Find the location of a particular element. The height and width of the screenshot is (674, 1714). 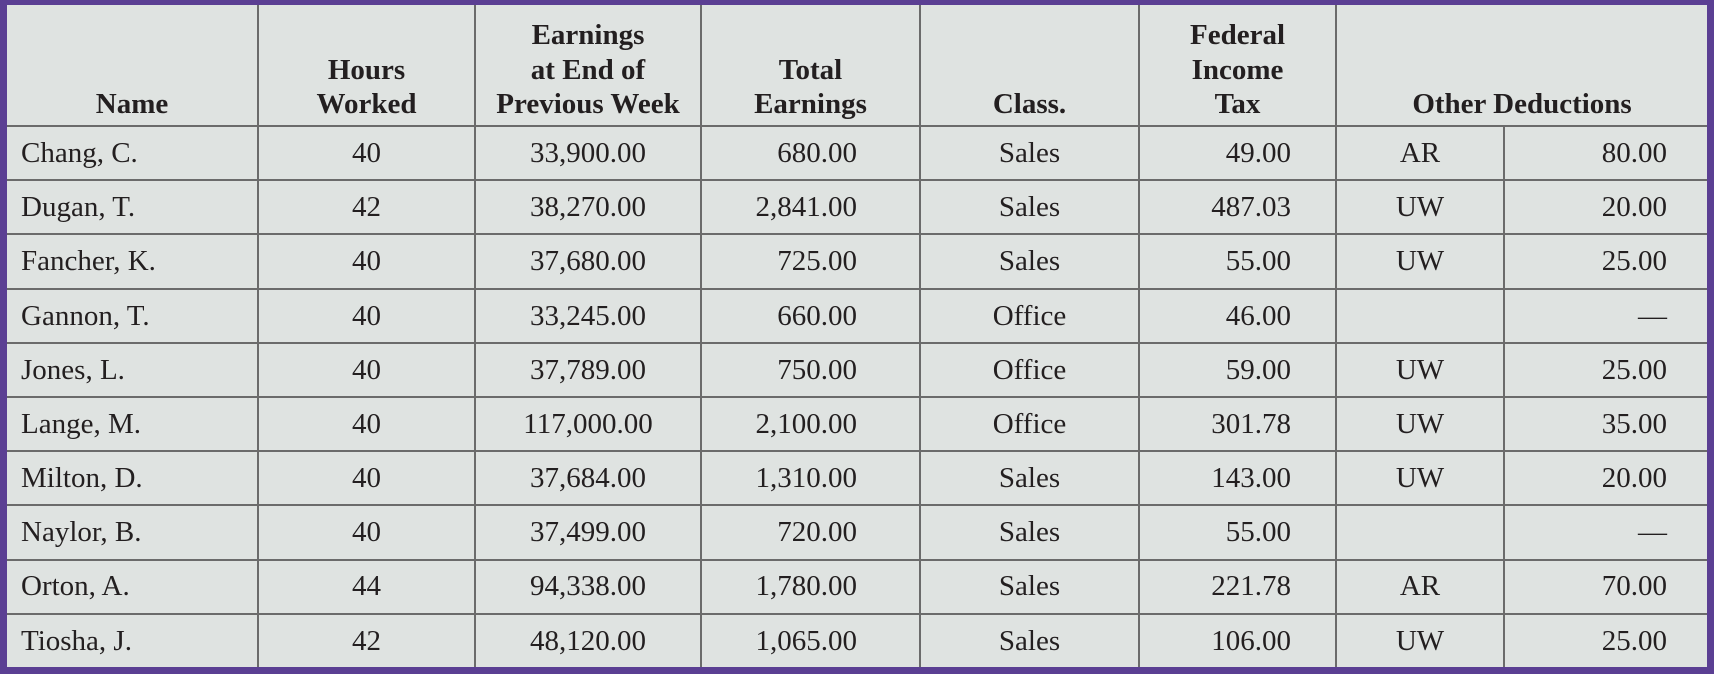

header-name: Name is located at coordinates (133, 66).